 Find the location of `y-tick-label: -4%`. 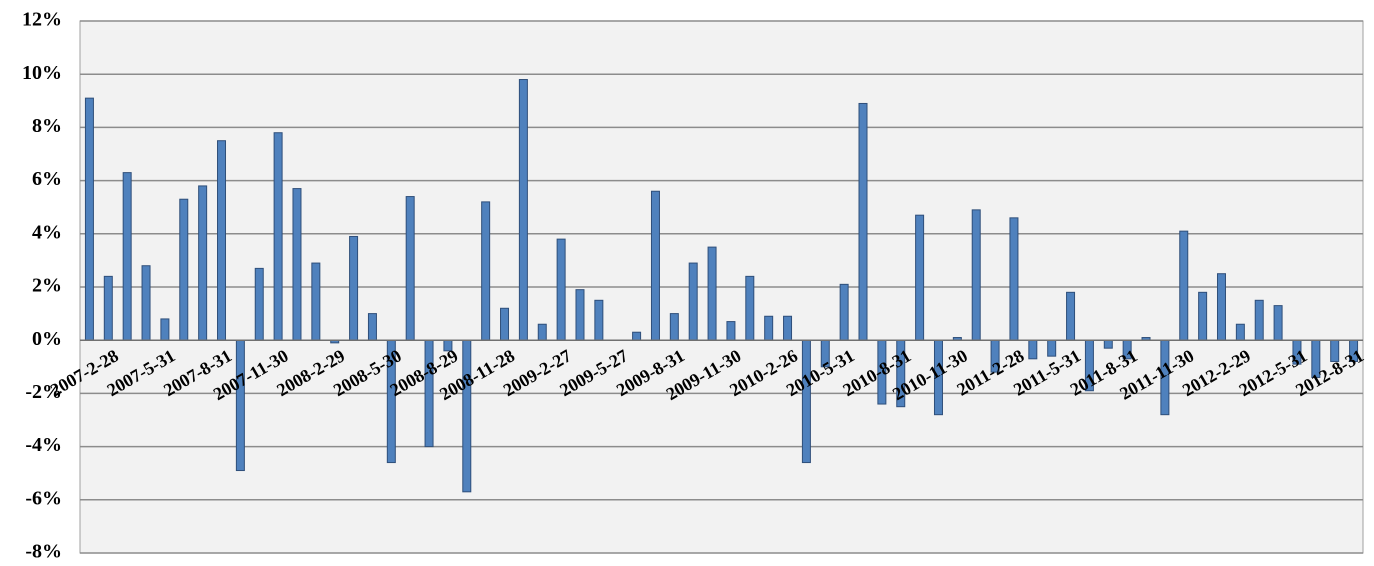

y-tick-label: -4% is located at coordinates (43, 445).